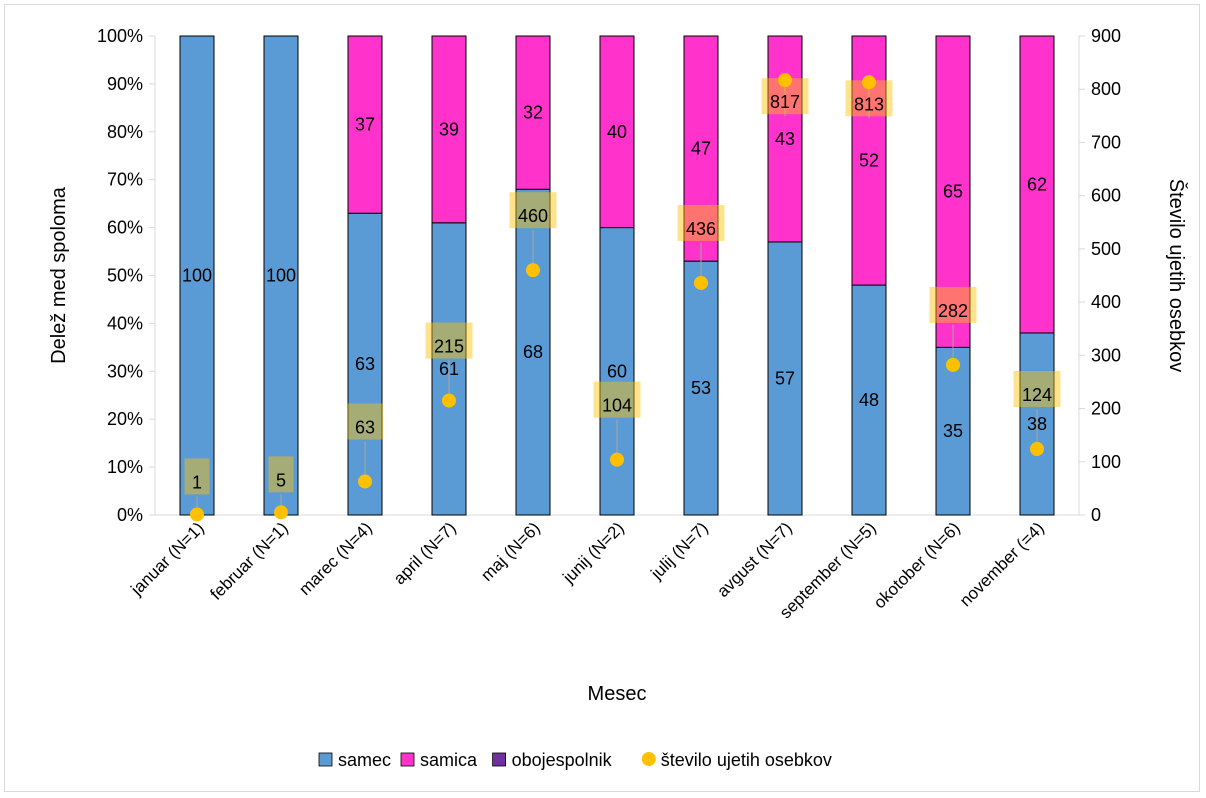  Describe the element at coordinates (533, 352) in the screenshot. I see `bar-data-label: 68` at that location.